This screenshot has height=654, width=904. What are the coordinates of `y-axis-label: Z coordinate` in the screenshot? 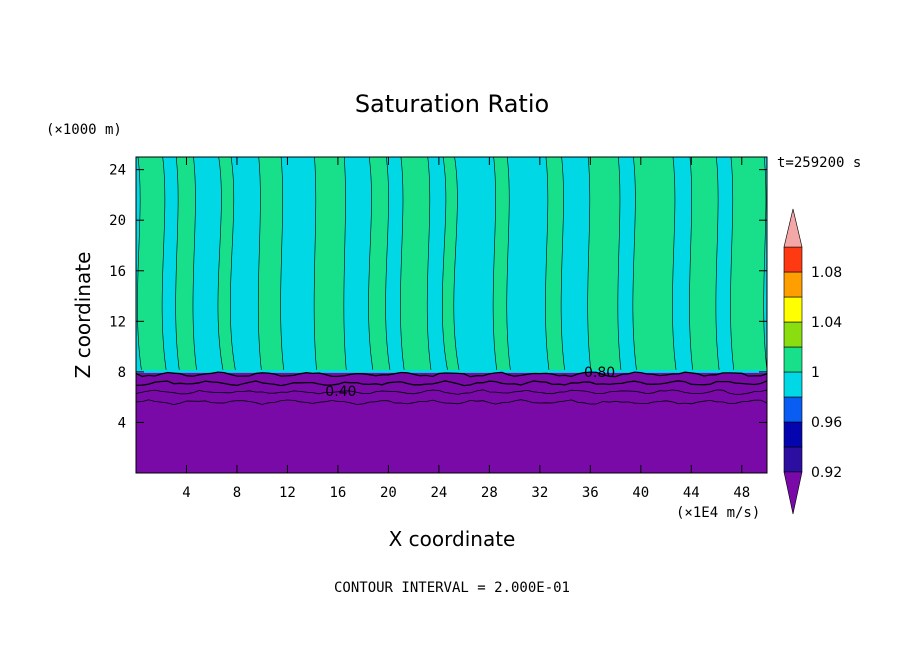 It's located at (83, 315).